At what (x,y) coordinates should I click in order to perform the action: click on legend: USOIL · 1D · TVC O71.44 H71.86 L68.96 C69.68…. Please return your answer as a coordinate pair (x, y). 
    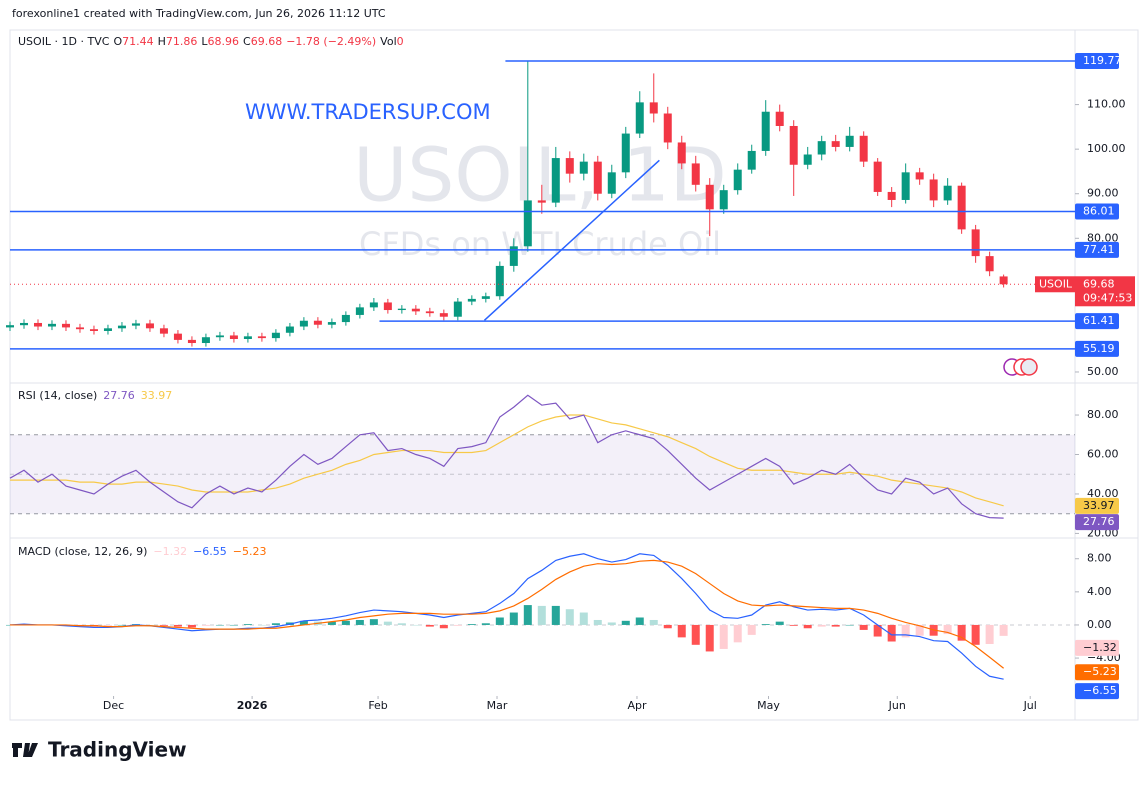
    Looking at the image, I should click on (211, 41).